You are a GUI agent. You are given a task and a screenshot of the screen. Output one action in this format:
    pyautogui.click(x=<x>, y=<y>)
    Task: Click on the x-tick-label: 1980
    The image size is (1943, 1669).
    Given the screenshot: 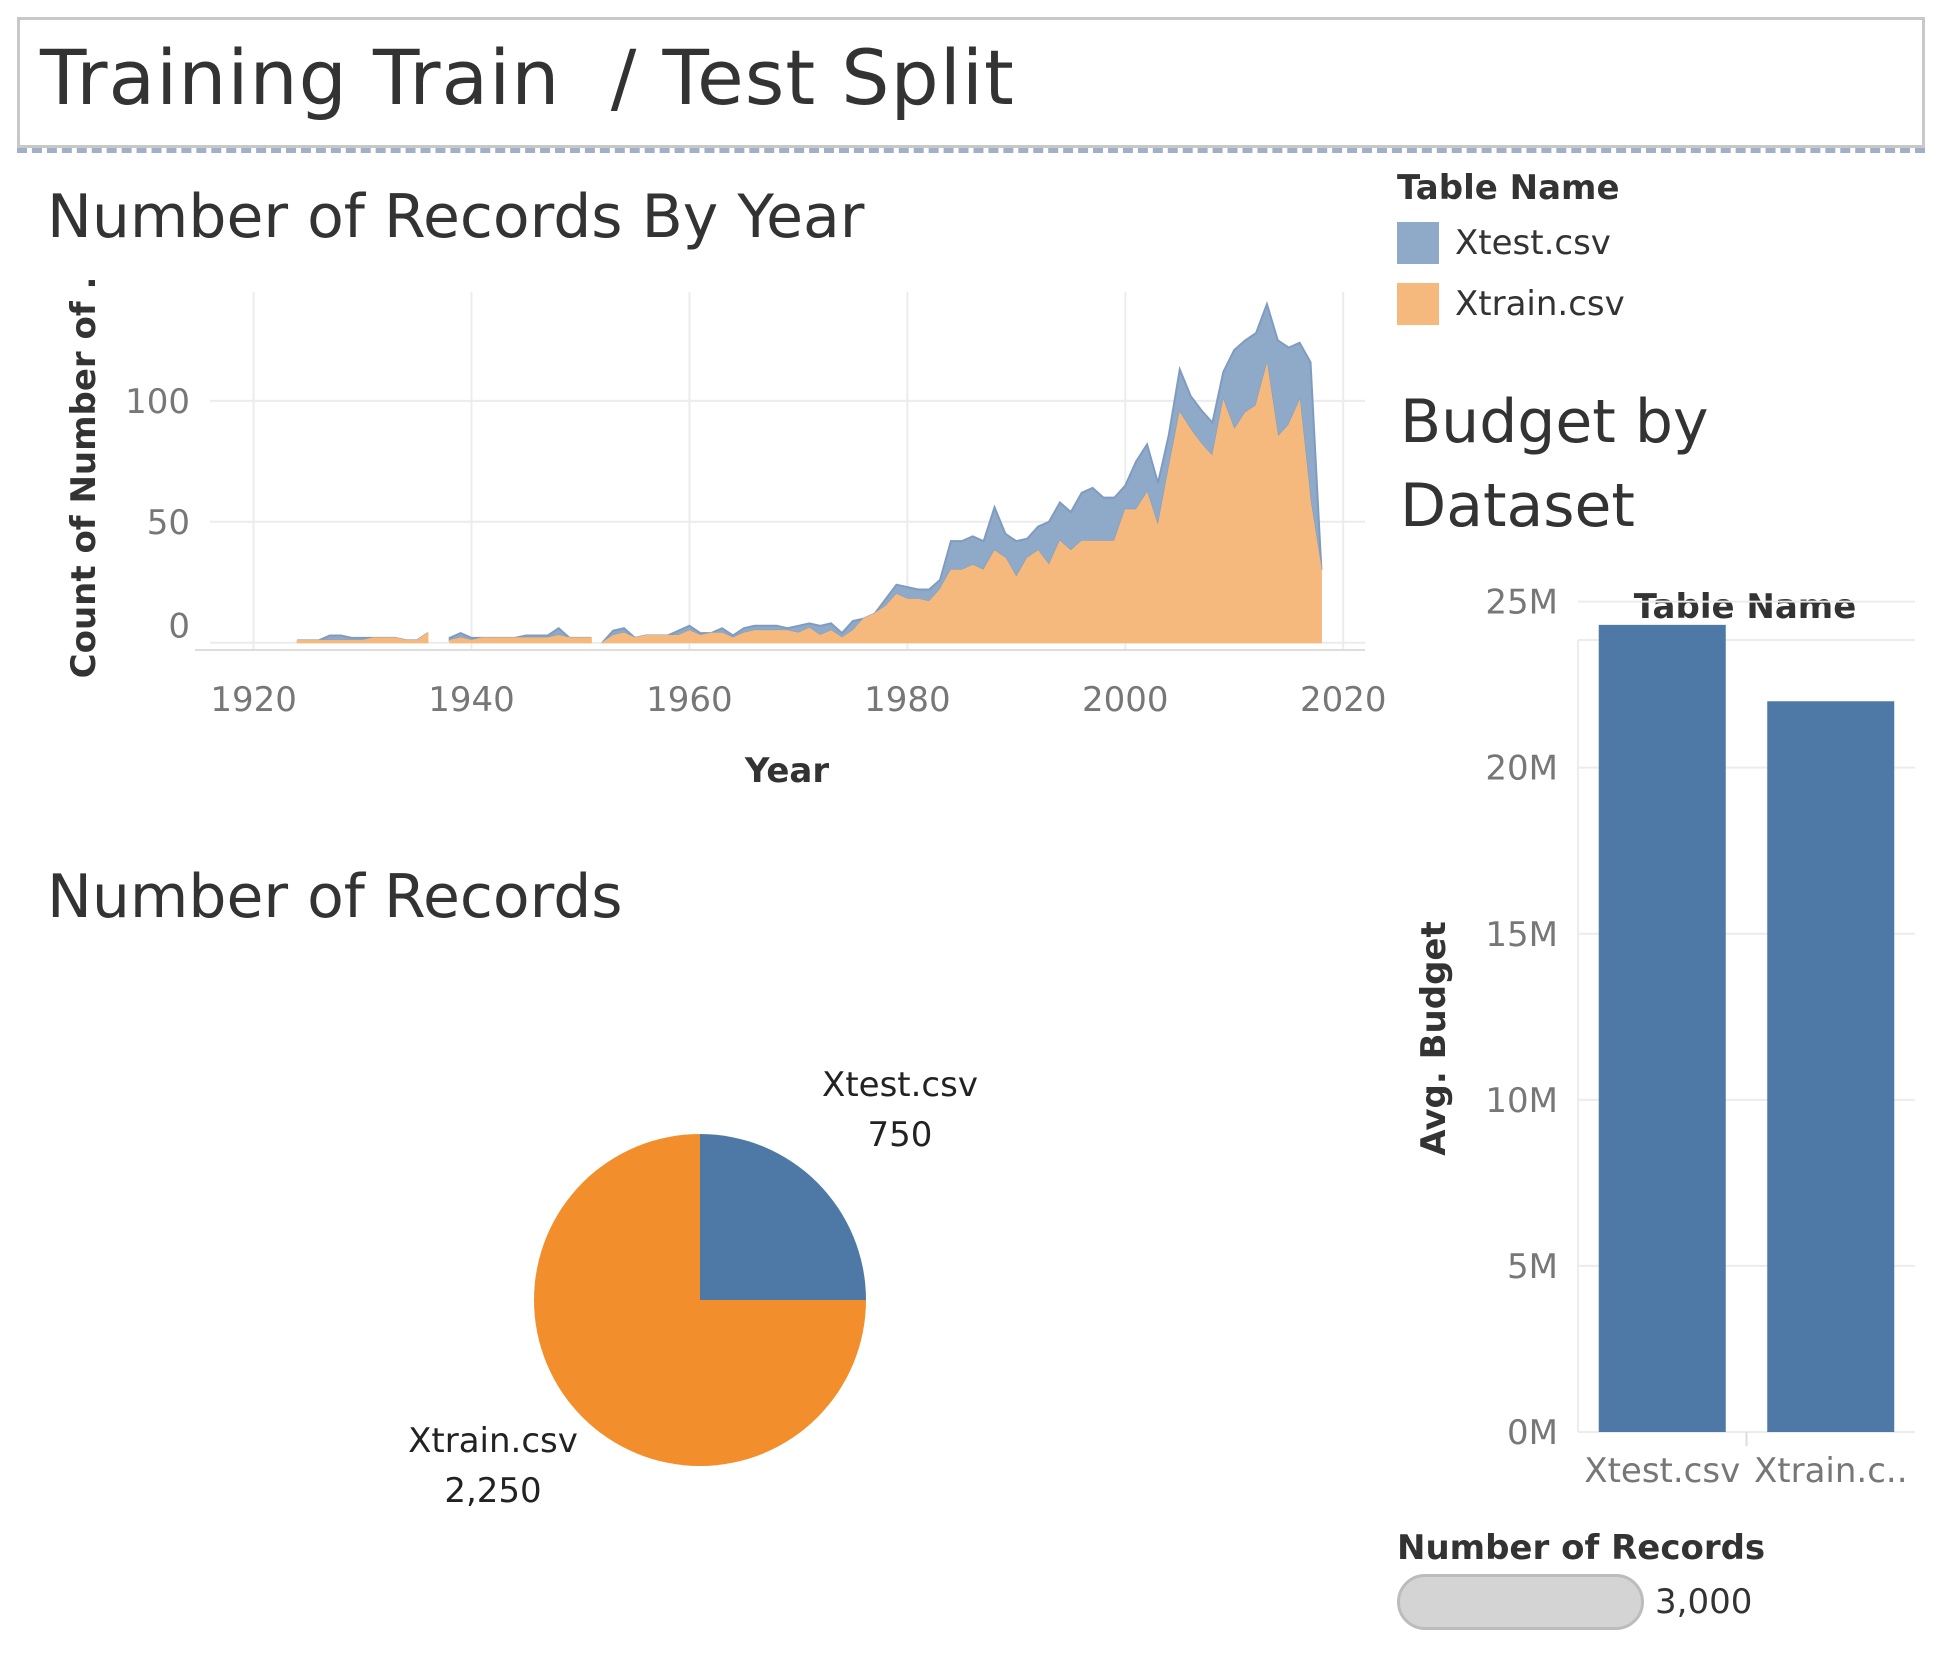 What is the action you would take?
    pyautogui.click(x=907, y=700)
    